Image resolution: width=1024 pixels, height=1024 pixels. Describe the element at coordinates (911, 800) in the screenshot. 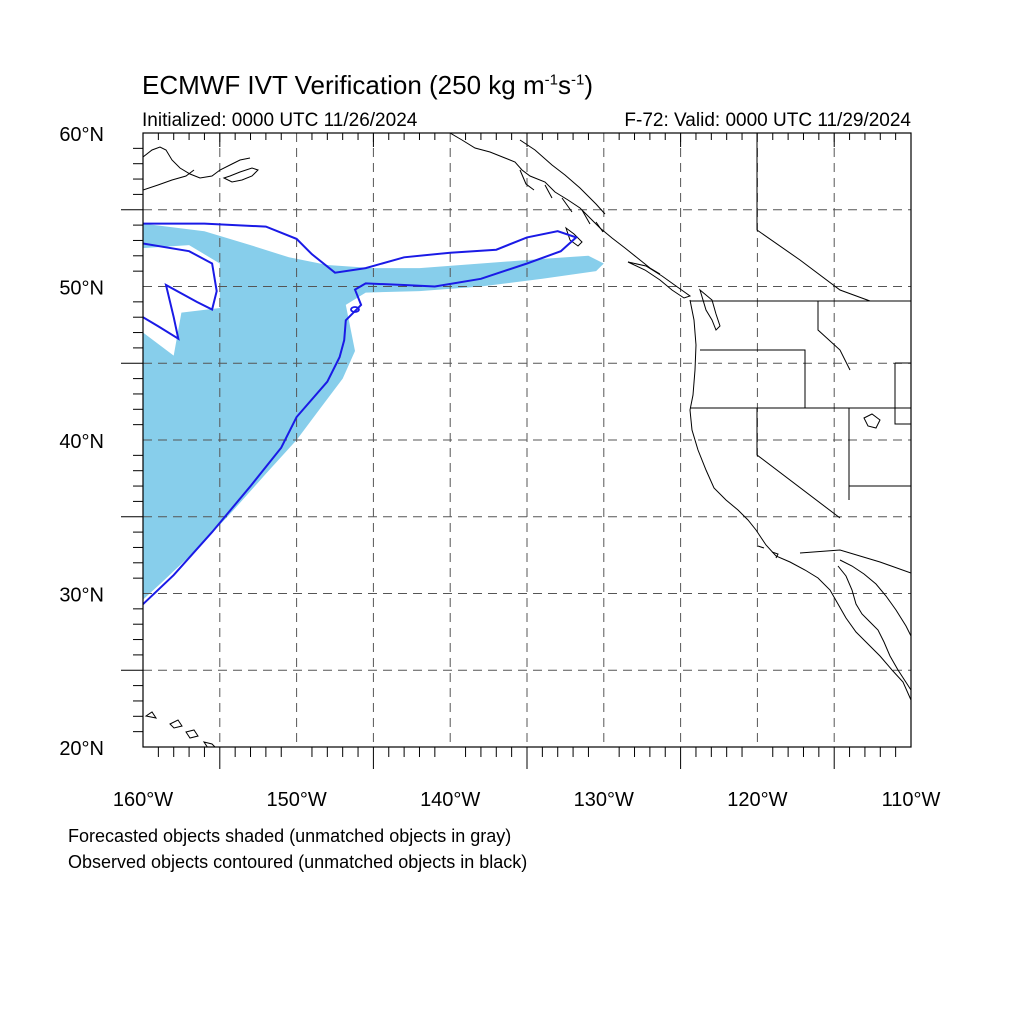

I see `lon-tick-label: 110°W` at that location.